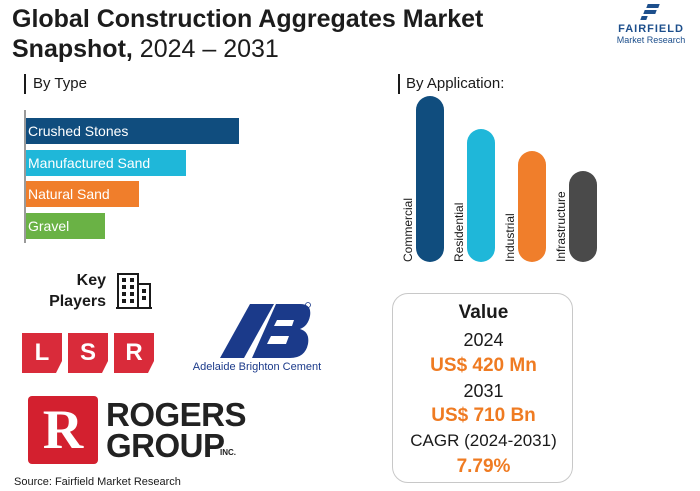  I want to click on lsr-letter-r: R, so click(134, 353).